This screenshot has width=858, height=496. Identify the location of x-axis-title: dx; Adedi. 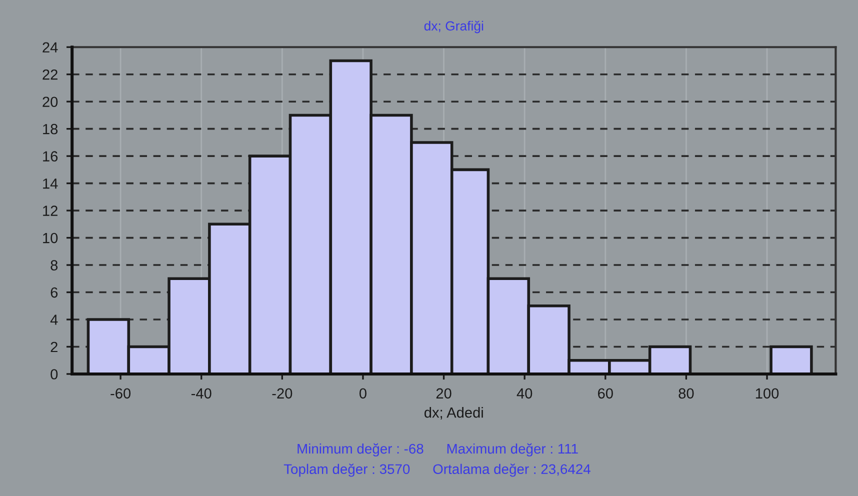
(453, 413).